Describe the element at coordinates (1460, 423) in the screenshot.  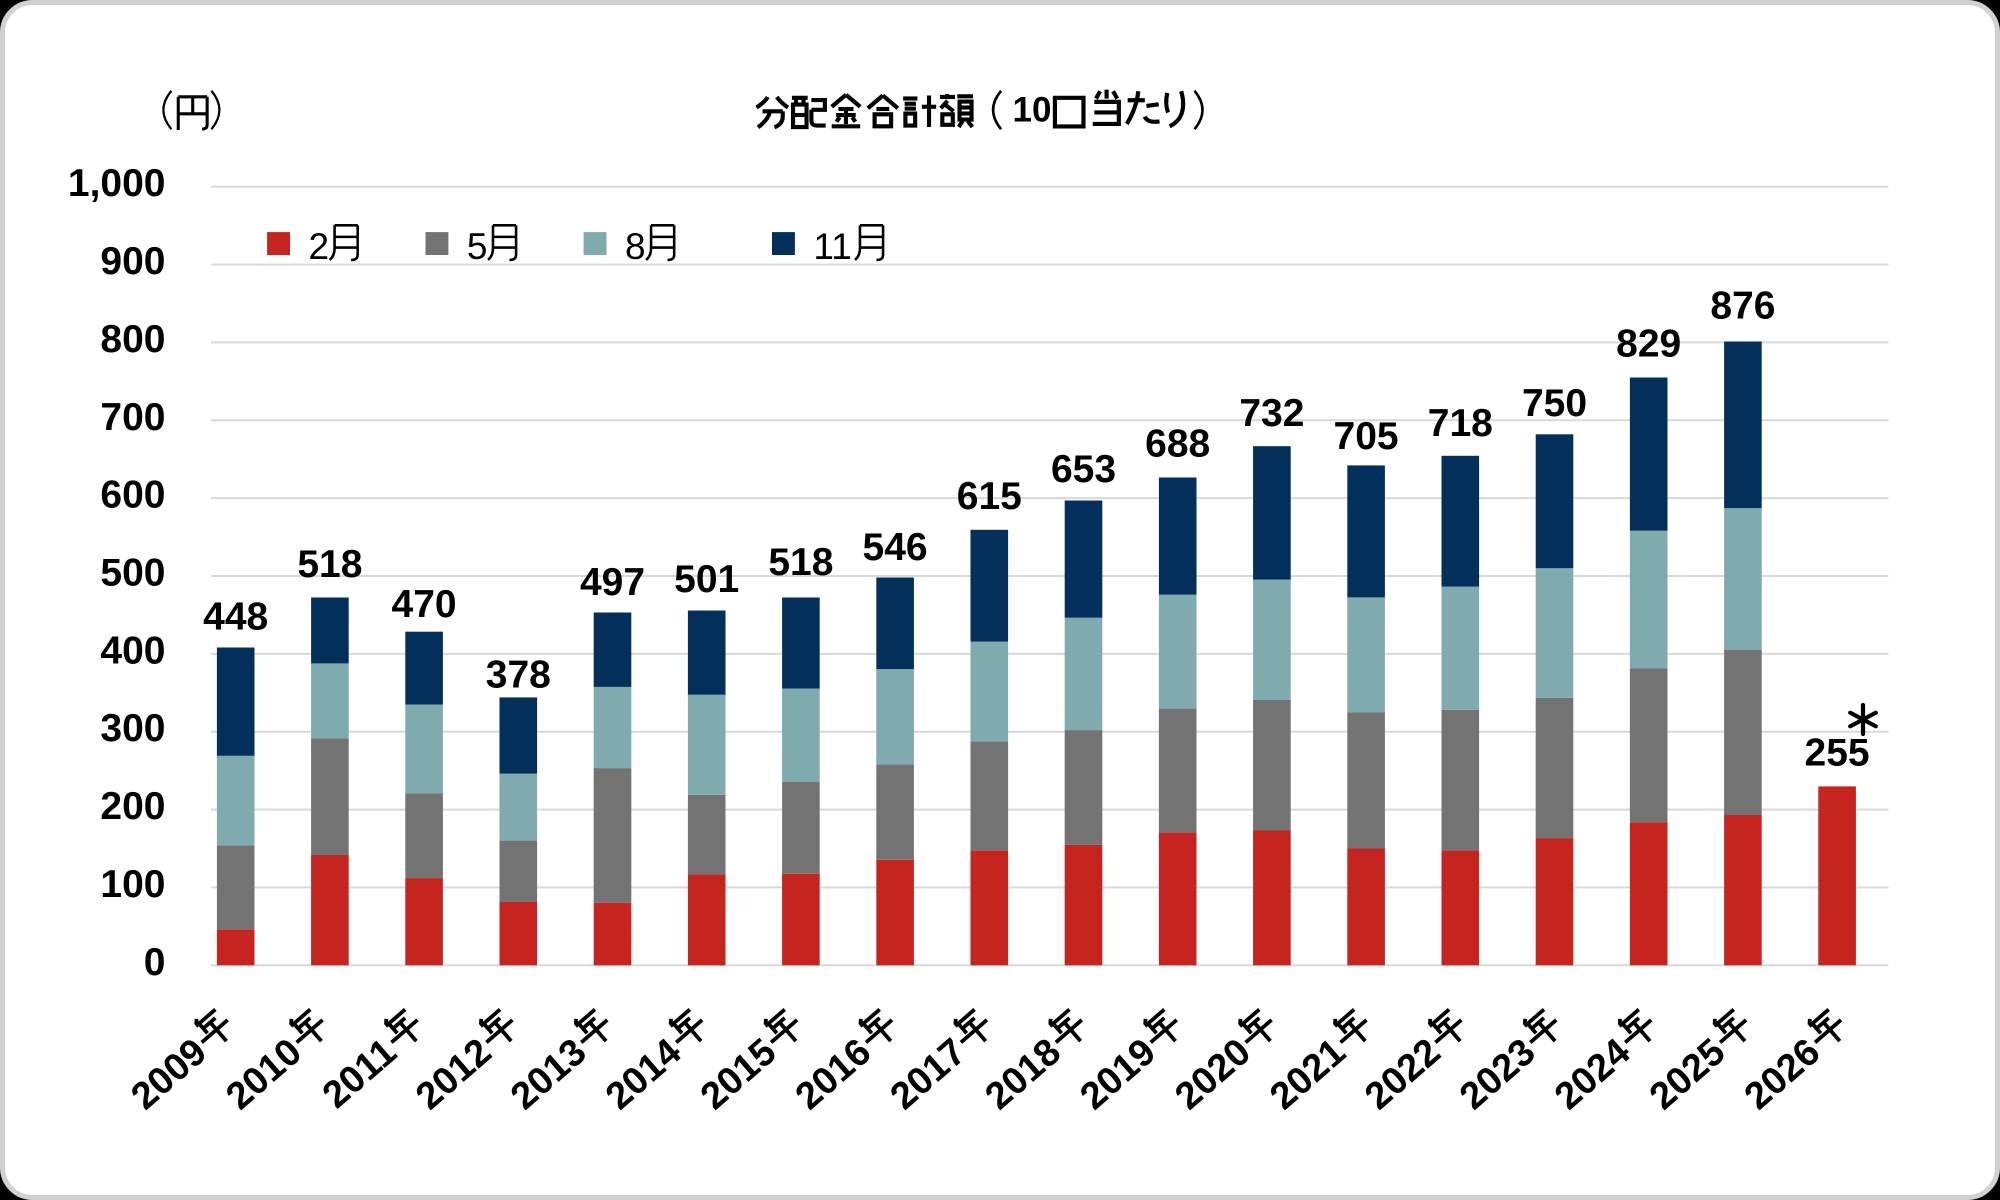
I see `svg-text: 718` at that location.